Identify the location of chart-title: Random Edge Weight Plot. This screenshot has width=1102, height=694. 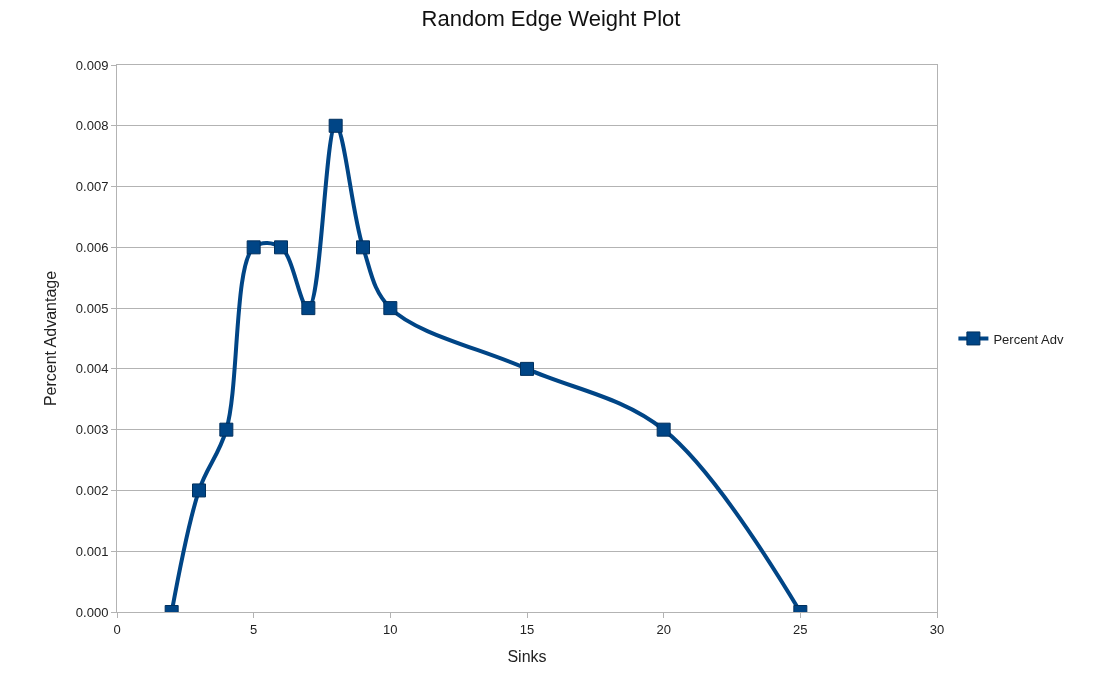
(551, 18).